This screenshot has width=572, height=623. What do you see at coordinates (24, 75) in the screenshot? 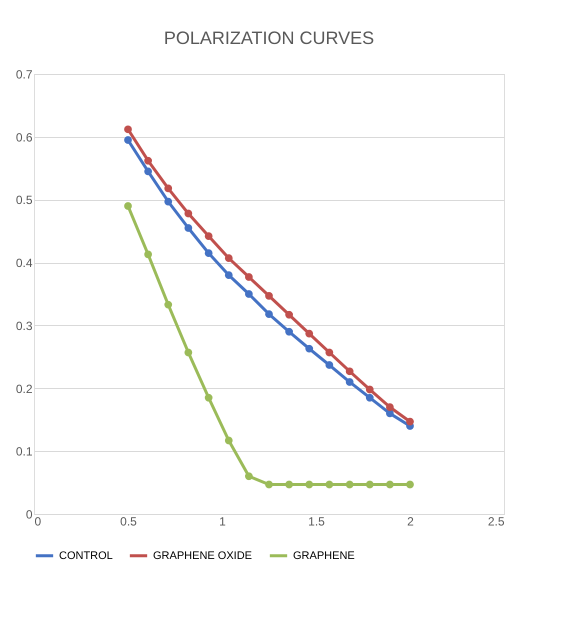
I see `y-tick-label: 0.7` at bounding box center [24, 75].